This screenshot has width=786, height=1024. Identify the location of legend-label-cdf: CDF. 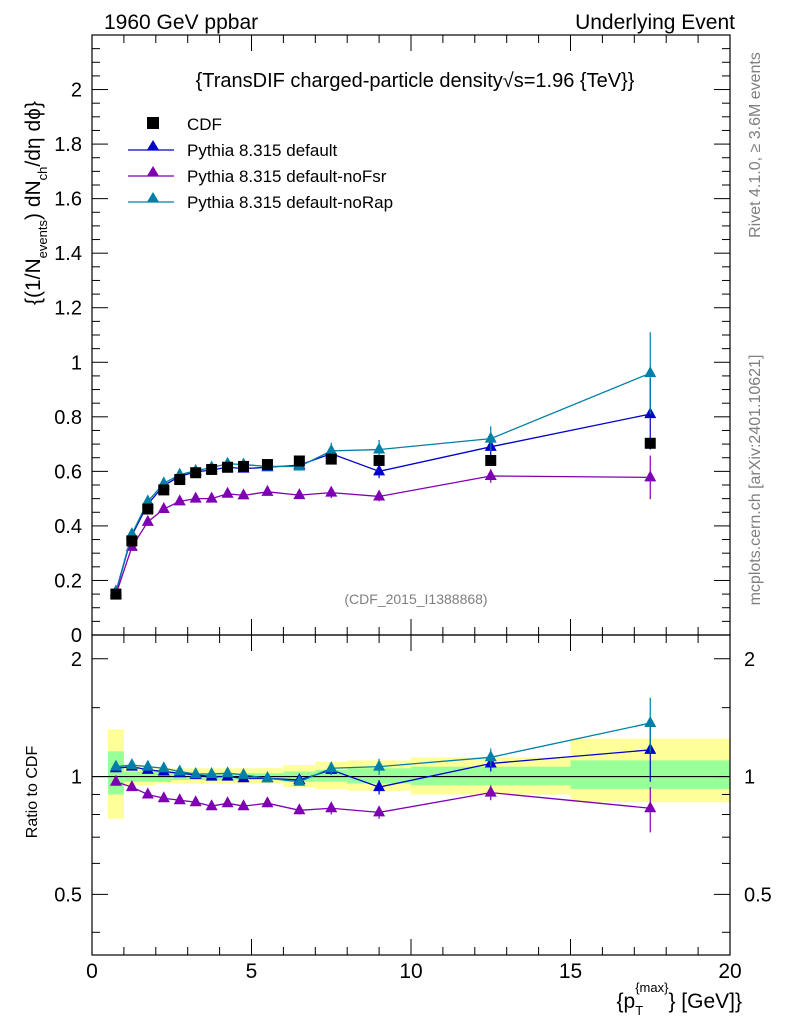
(204, 124).